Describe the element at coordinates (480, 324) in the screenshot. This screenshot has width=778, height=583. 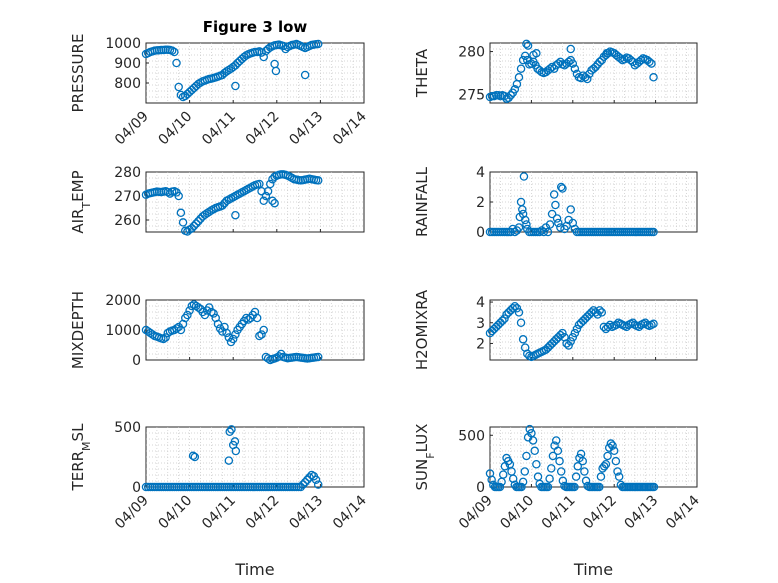
I see `y-tick-label: 3` at that location.